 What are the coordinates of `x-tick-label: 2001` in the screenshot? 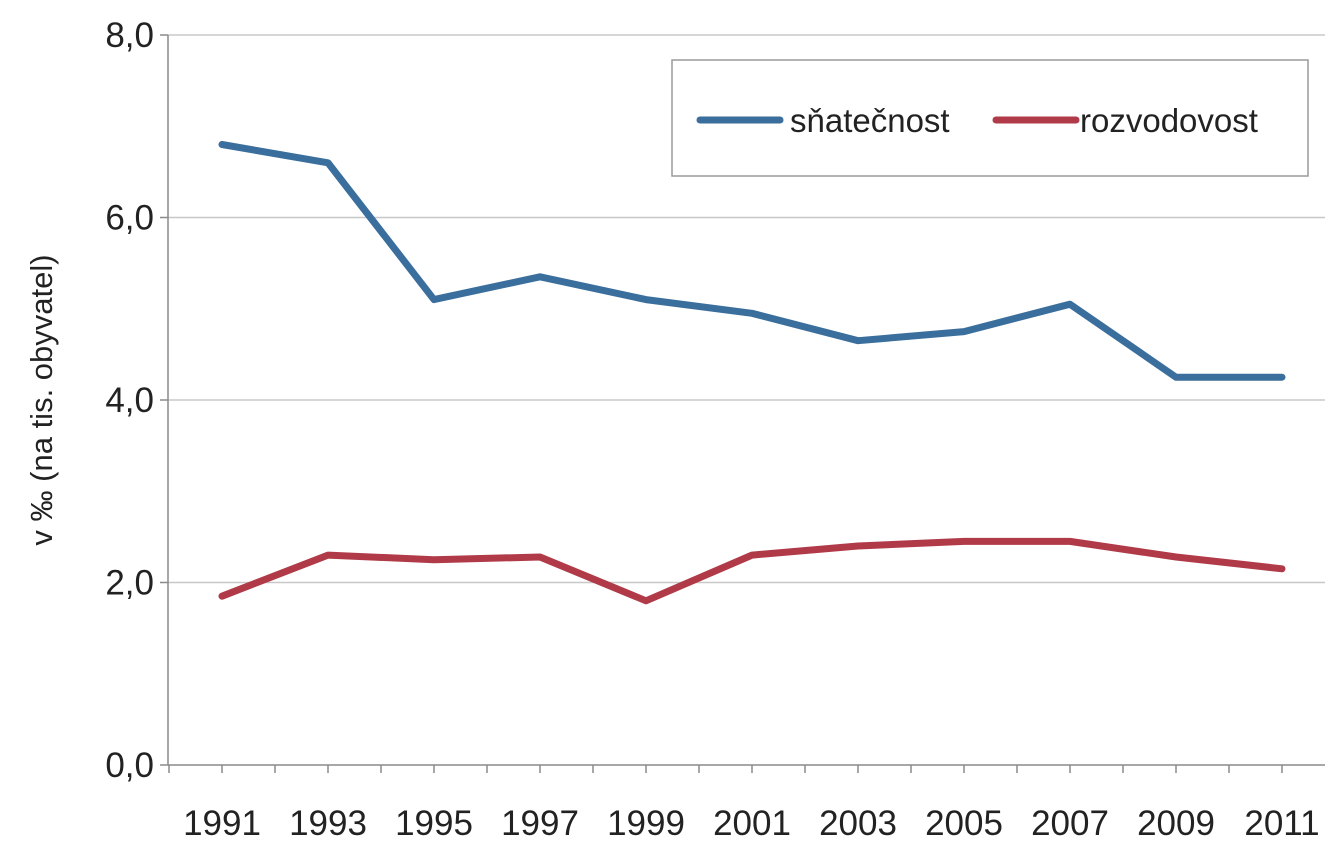 It's located at (752, 823).